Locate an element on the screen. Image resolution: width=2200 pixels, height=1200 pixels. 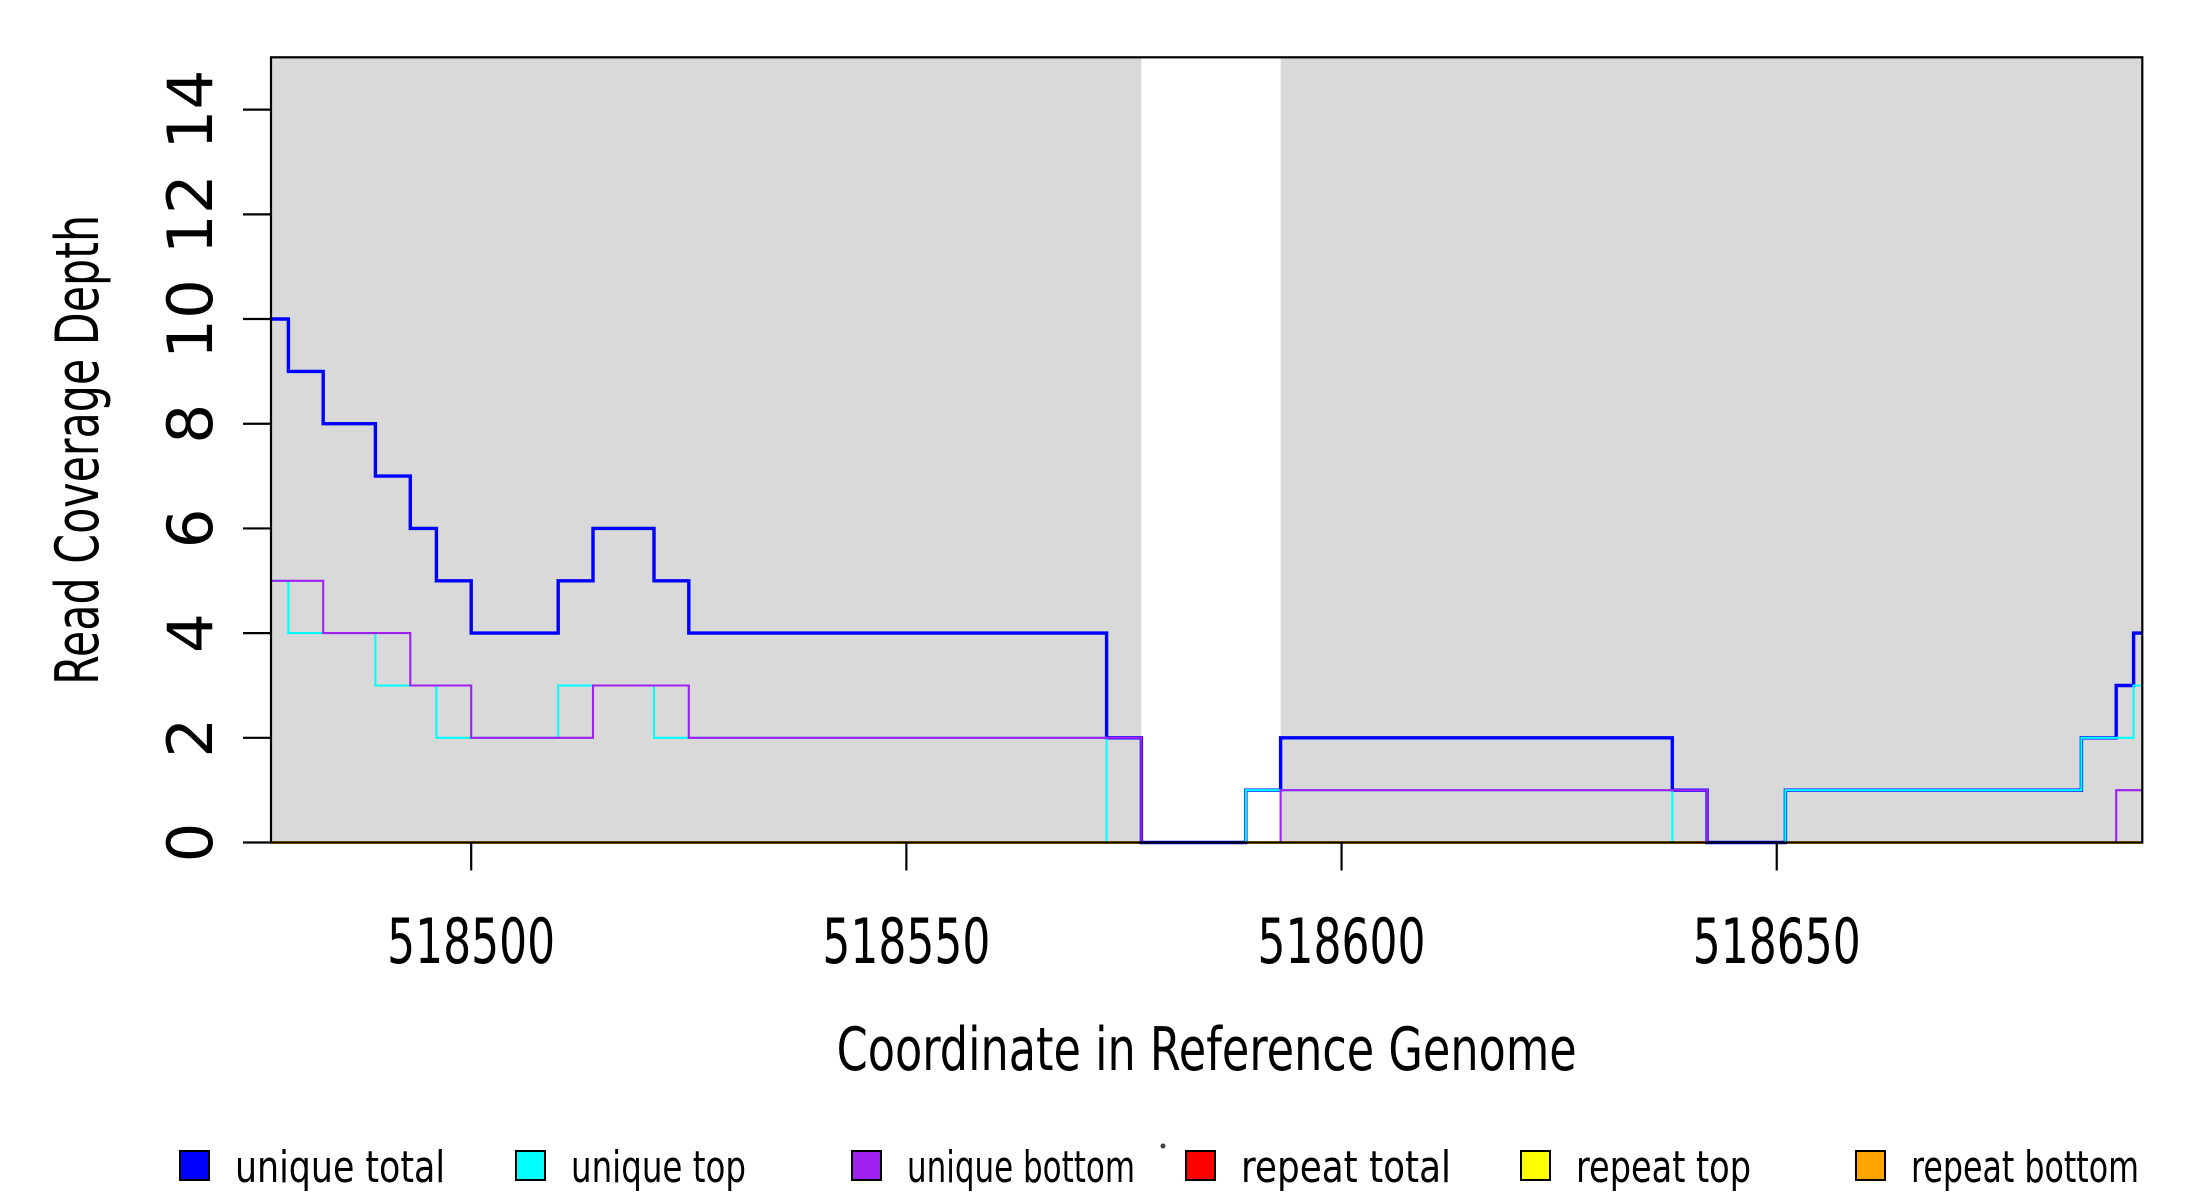
legend-label-repeat-bottom: repeat bottom is located at coordinates (2025, 1167).